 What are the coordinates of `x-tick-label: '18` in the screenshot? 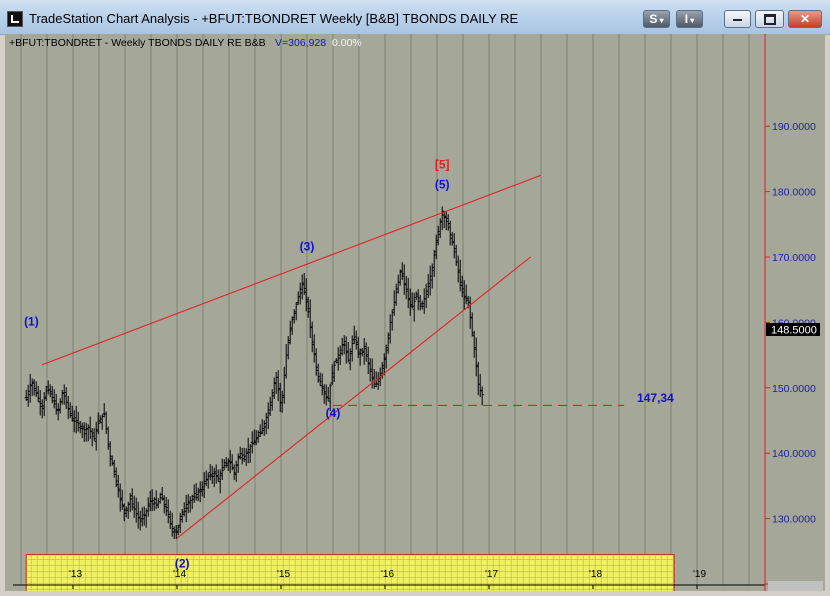 It's located at (595, 574).